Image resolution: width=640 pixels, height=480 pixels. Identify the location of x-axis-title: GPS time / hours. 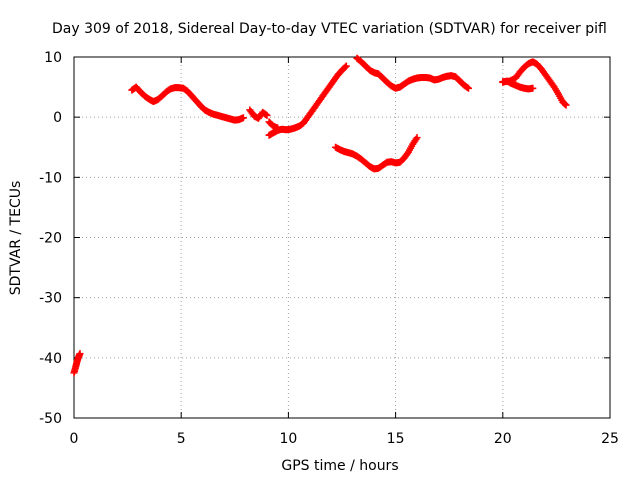
(339, 466).